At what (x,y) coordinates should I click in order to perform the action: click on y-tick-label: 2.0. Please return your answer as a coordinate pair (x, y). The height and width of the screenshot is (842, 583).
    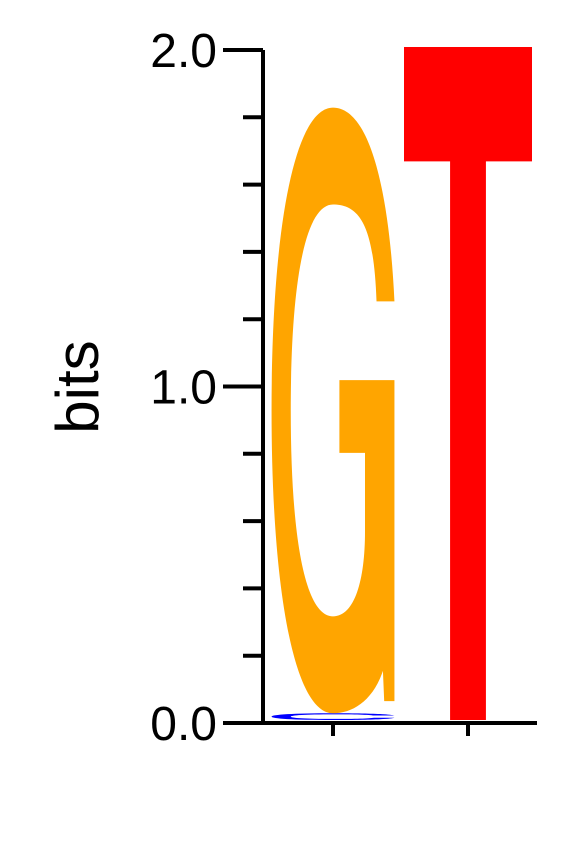
    Looking at the image, I should click on (183, 51).